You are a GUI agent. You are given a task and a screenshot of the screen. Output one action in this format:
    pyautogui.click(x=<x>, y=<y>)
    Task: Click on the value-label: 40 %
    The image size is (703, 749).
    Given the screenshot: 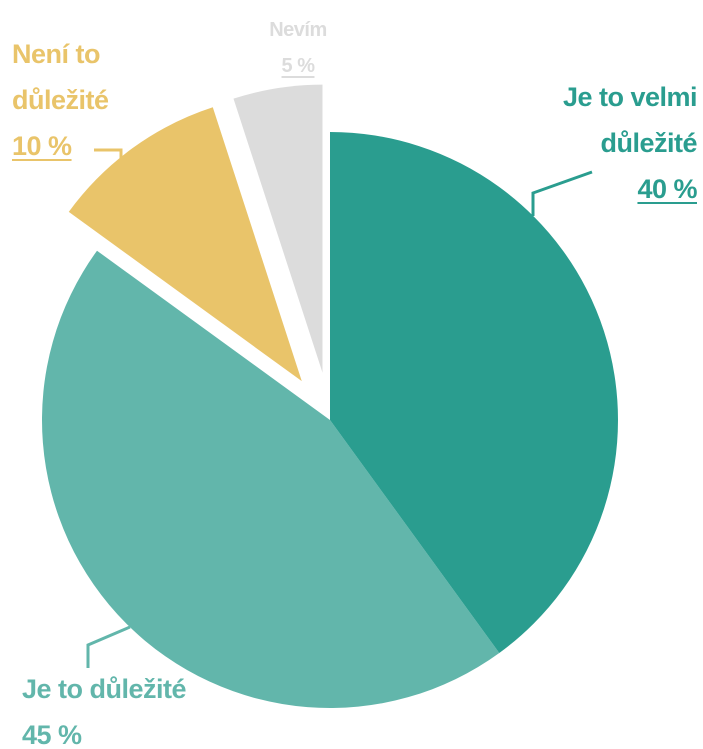 What is the action you would take?
    pyautogui.click(x=667, y=189)
    